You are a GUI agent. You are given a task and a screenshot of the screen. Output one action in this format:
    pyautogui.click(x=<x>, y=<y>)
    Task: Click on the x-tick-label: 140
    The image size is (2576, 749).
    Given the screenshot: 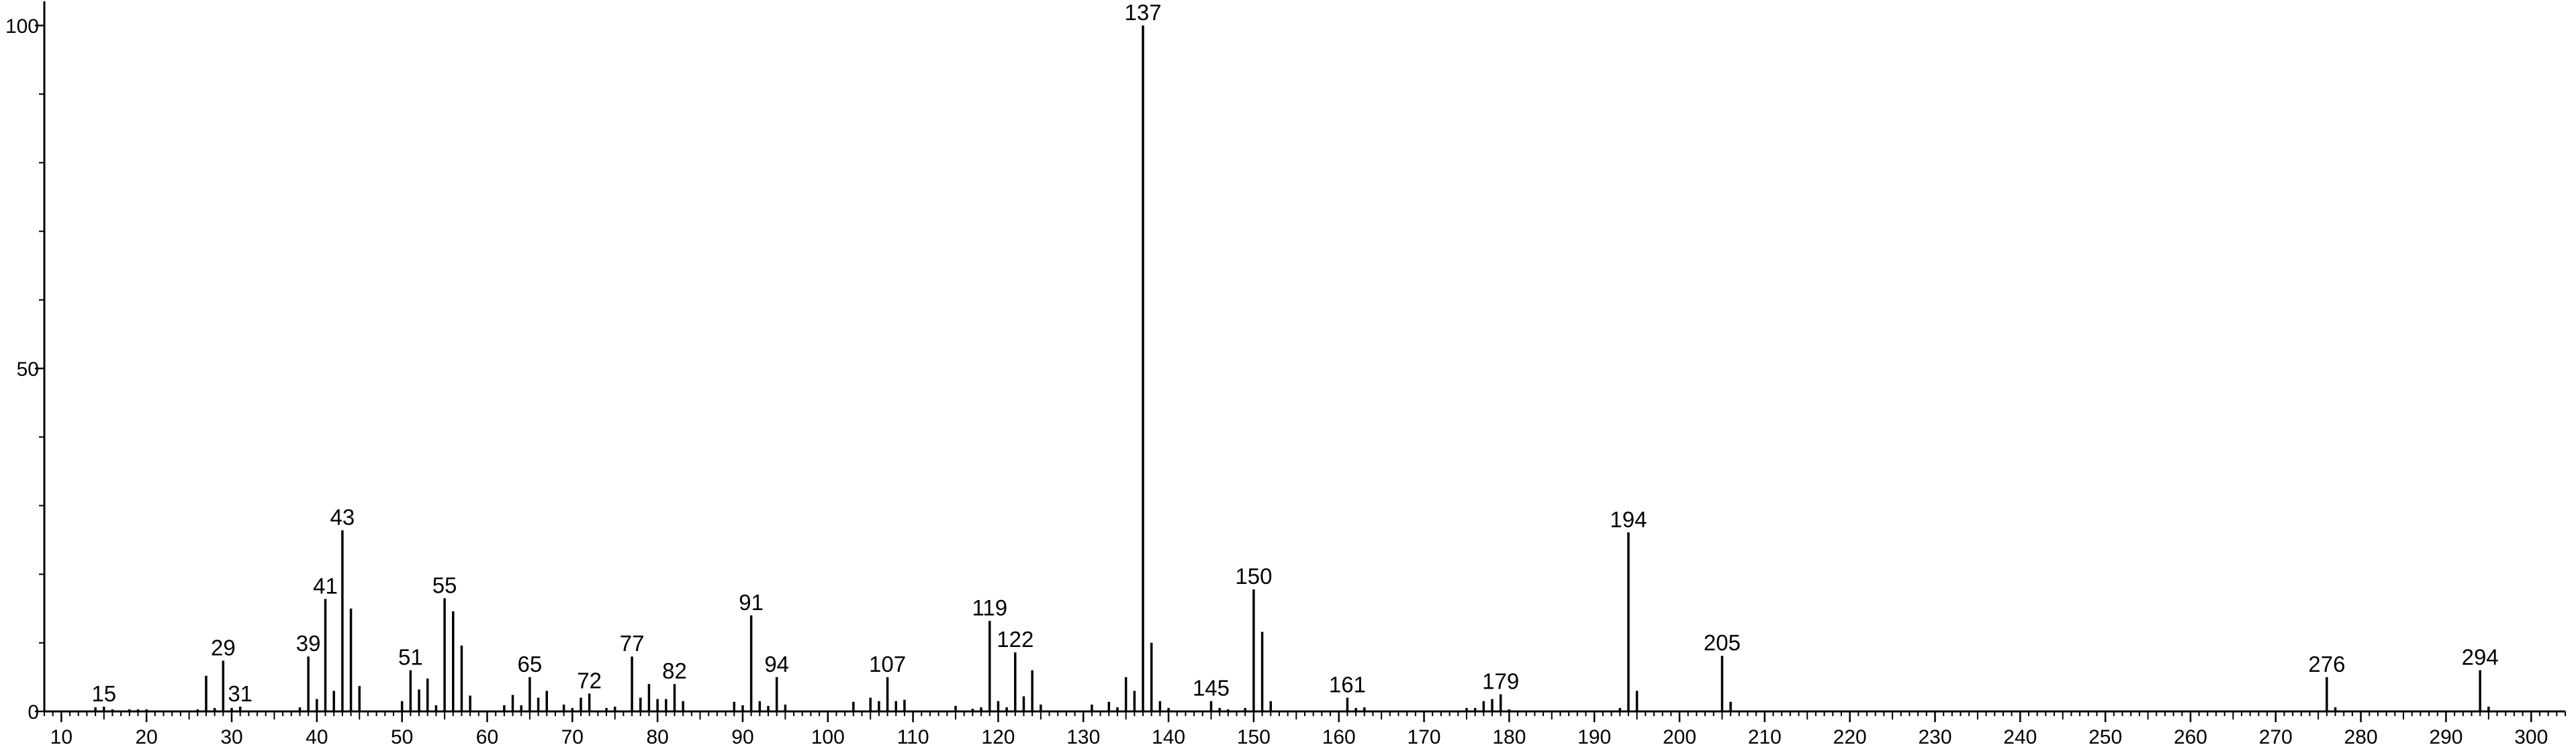 What is the action you would take?
    pyautogui.click(x=1168, y=737)
    